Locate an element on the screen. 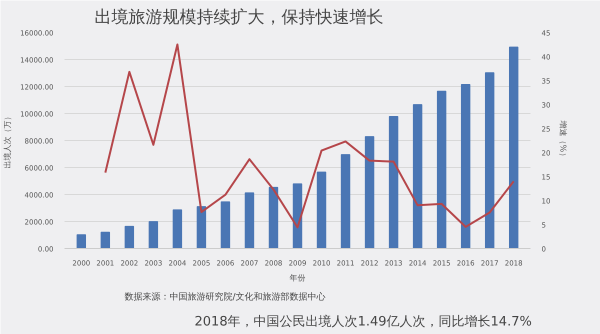 Image resolution: width=600 pixels, height=334 pixels. chart-title: 出境旅游规模持续扩大，保持快速增长 is located at coordinates (239, 18).